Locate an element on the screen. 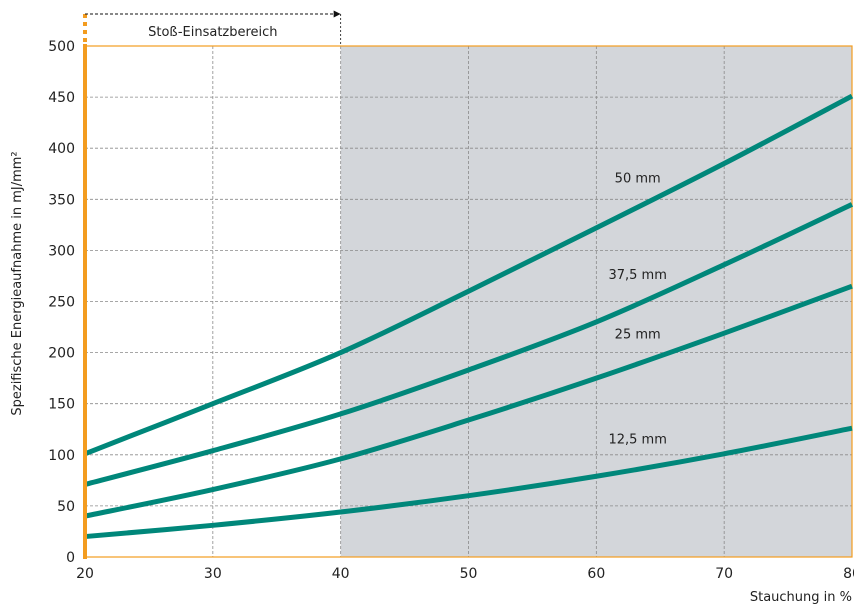  x-tick-label: 60 is located at coordinates (596, 574).